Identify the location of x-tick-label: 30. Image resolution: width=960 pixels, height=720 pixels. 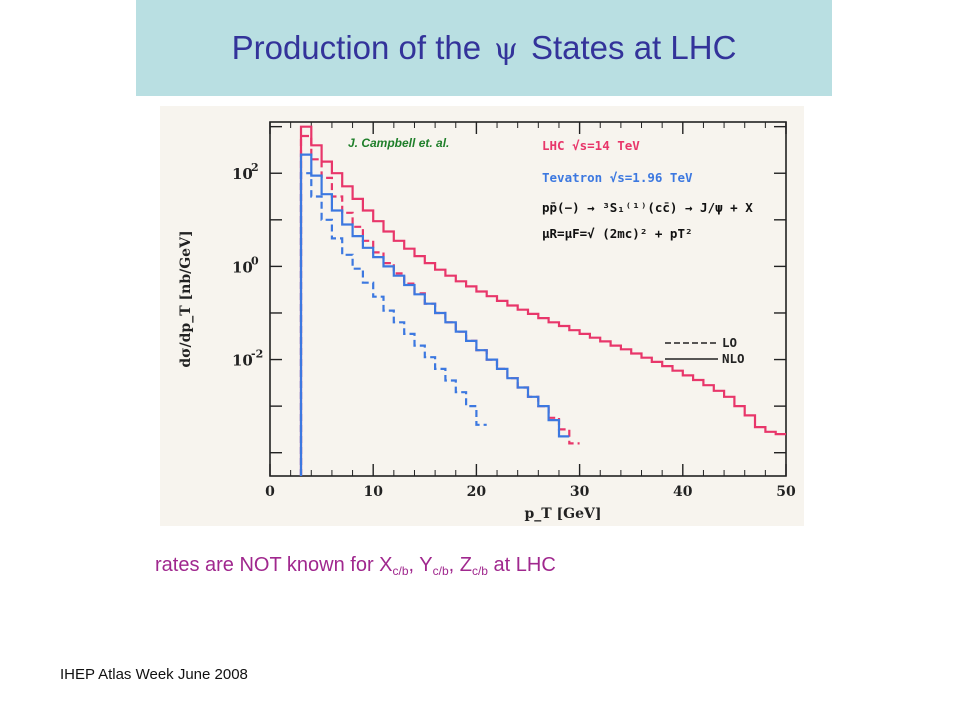
(580, 492).